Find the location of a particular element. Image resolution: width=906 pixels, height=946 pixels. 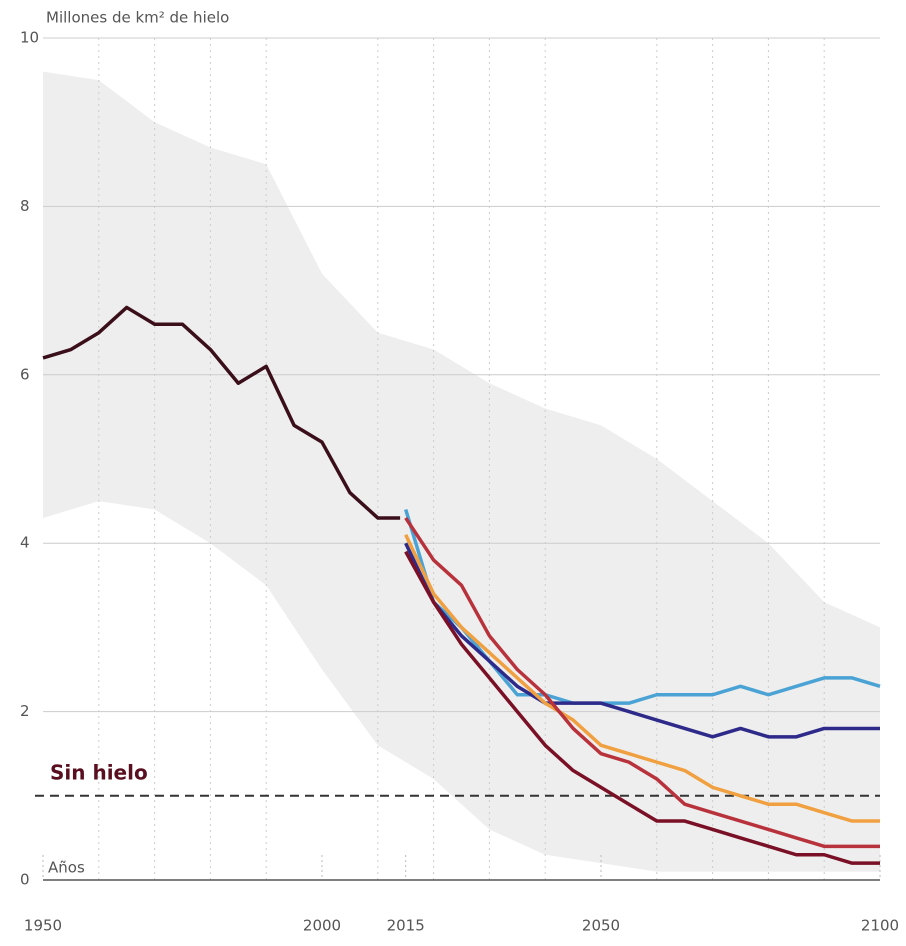

x-tick-label: 2050 is located at coordinates (601, 926).